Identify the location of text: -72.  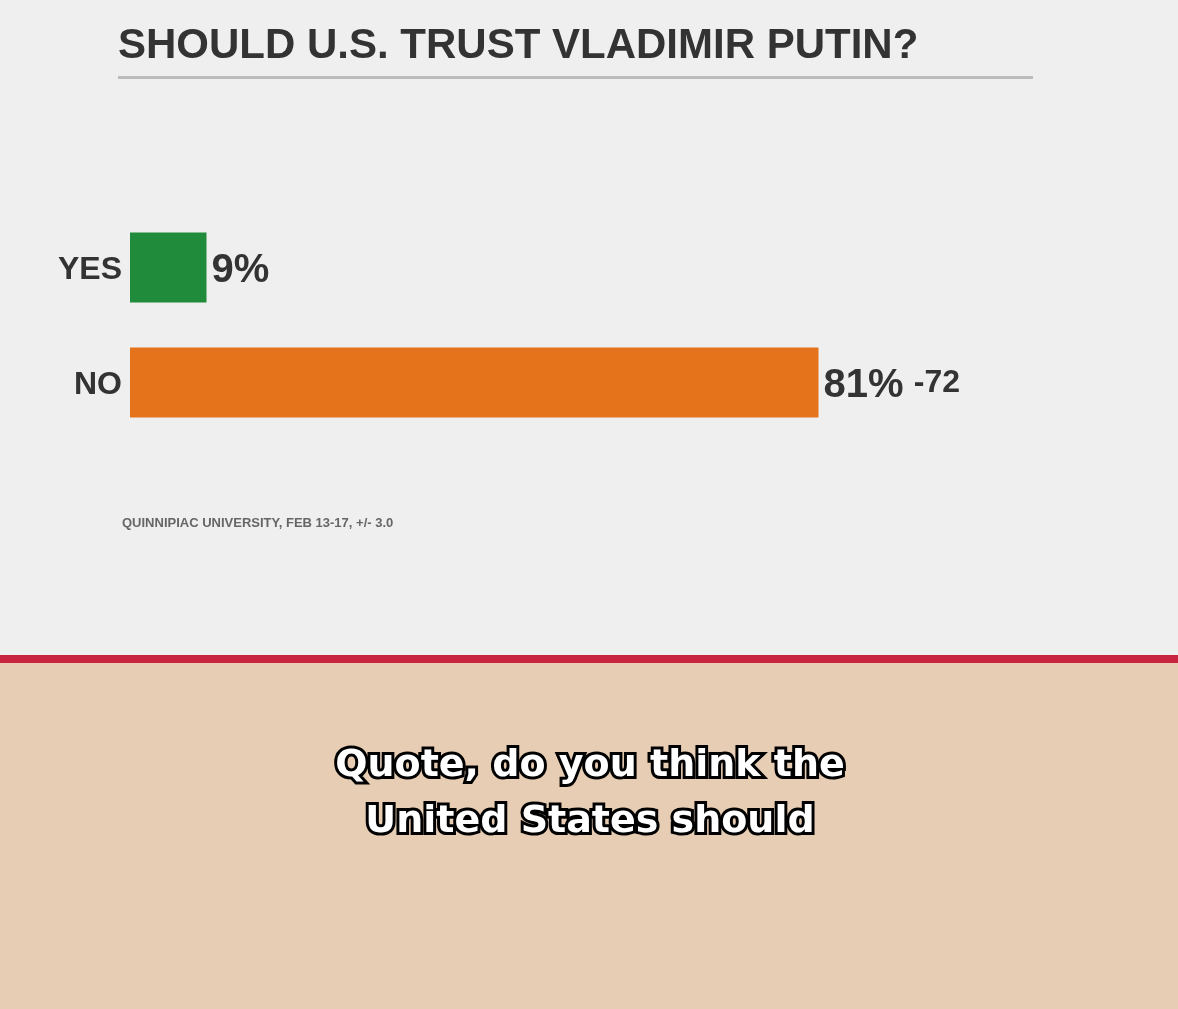
(936, 381).